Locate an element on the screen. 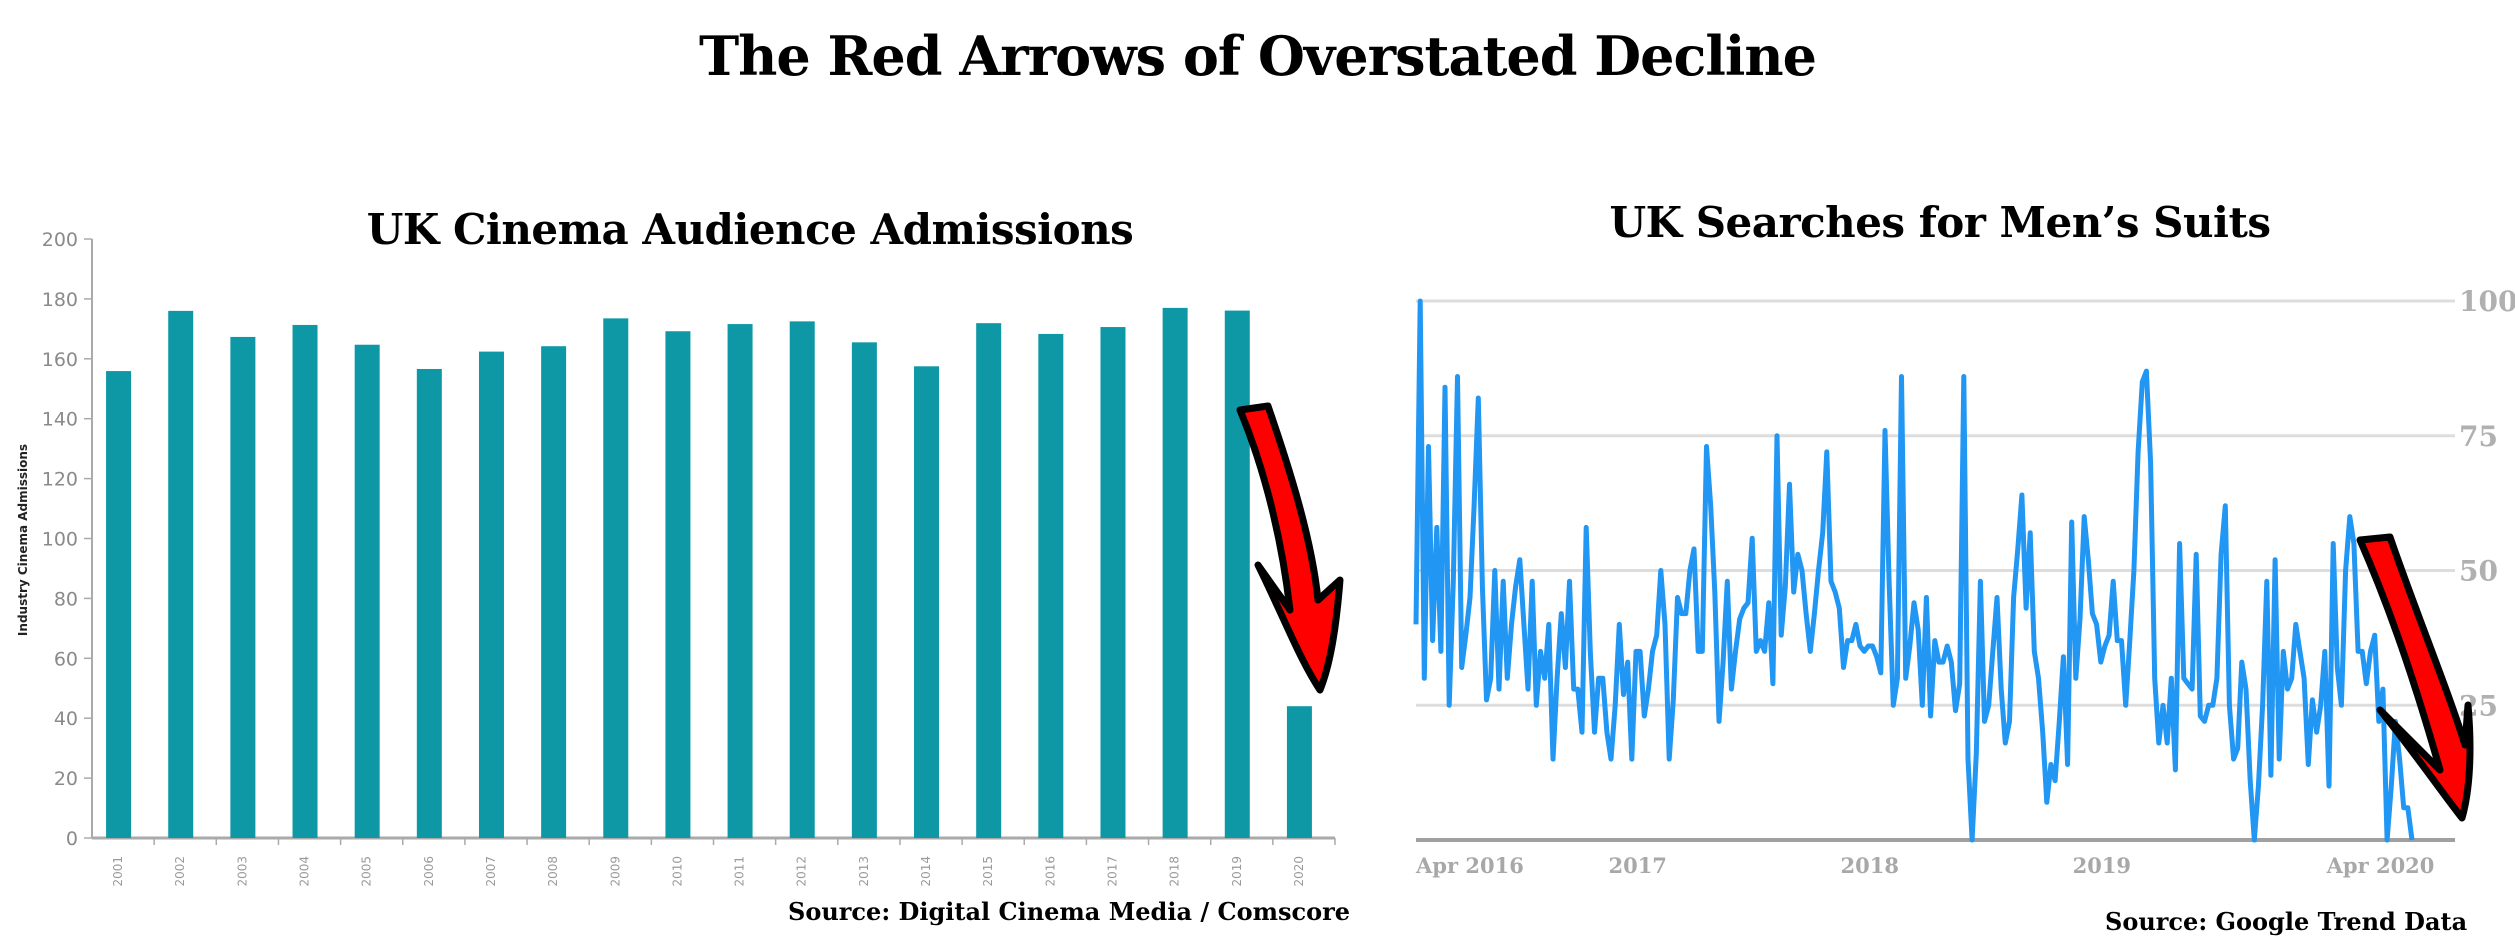  cinema-bar-2018 is located at coordinates (1175, 572).